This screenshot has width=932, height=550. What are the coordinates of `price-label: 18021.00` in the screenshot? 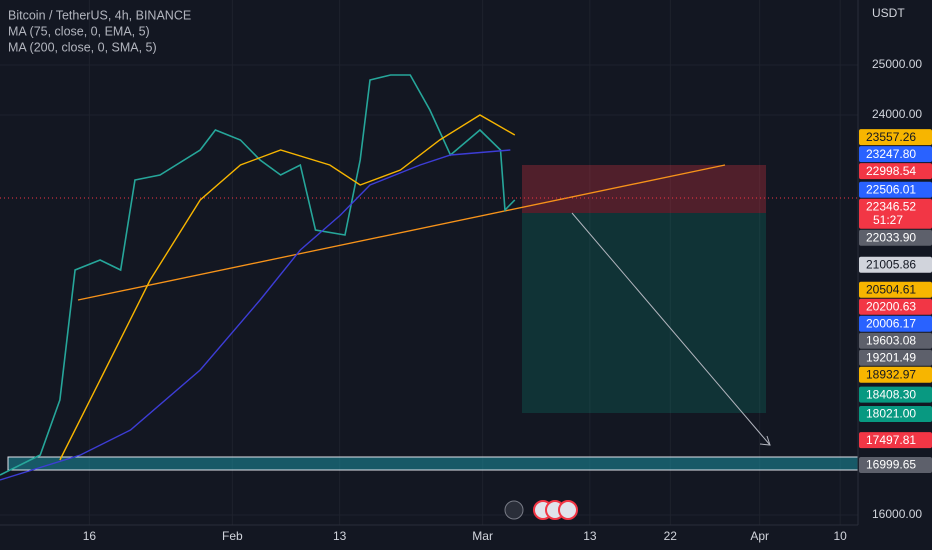 It's located at (891, 414).